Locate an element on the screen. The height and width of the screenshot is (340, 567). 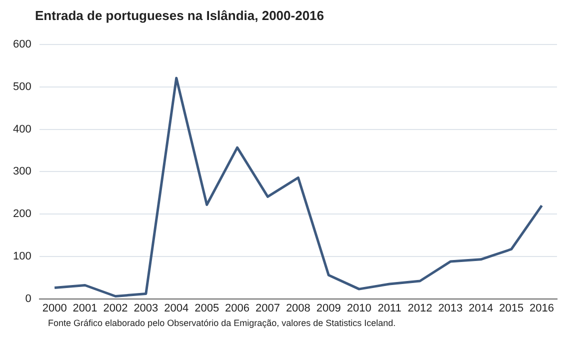
x-tick-label: 2007 is located at coordinates (267, 308).